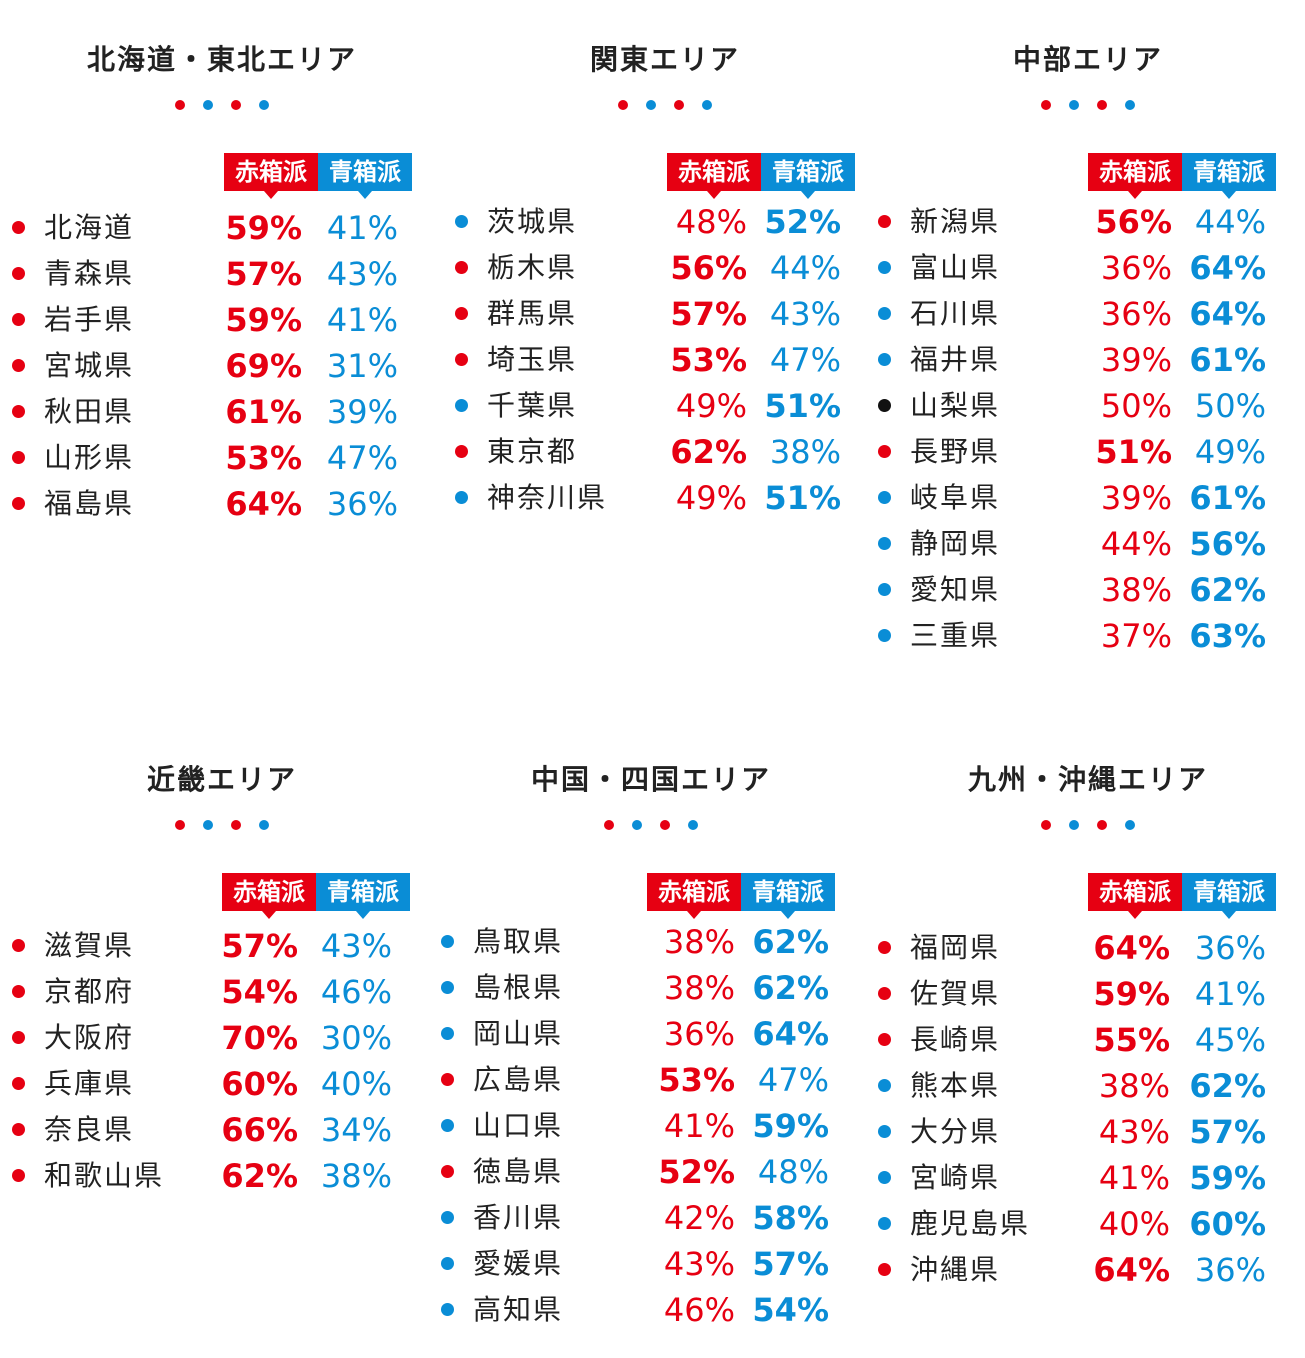  What do you see at coordinates (222, 1040) in the screenshot?
I see `table-row: 大阪府 70% 30%` at bounding box center [222, 1040].